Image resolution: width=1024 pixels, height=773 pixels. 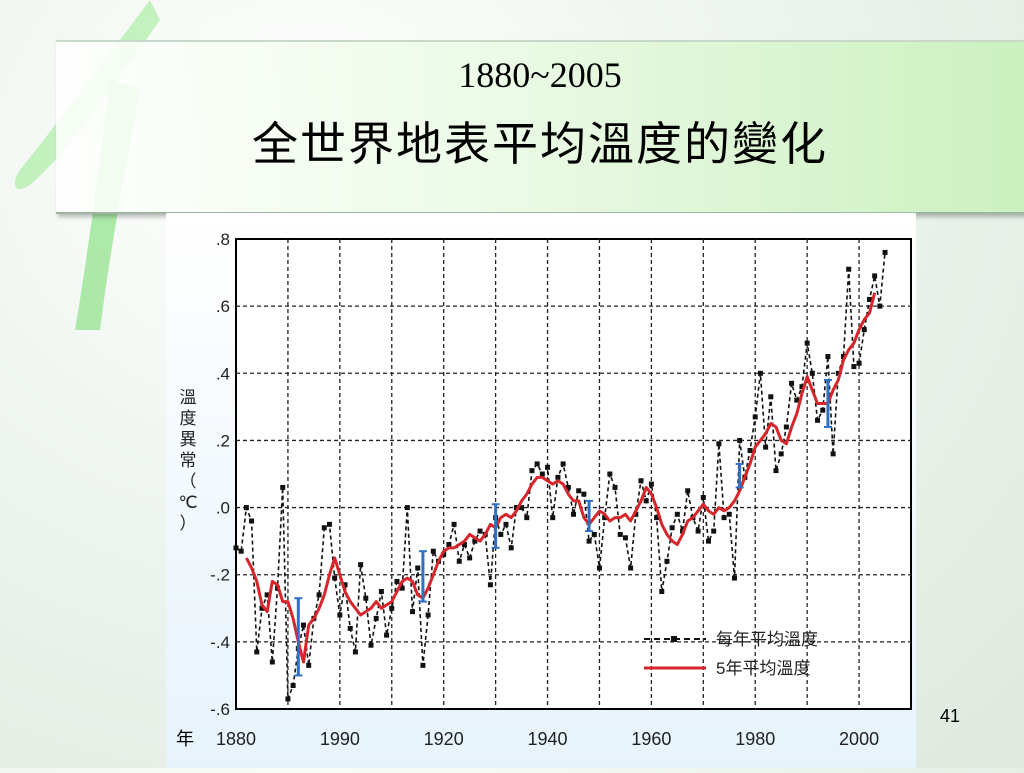 What do you see at coordinates (651, 739) in the screenshot?
I see `x-tick-label: 1960` at bounding box center [651, 739].